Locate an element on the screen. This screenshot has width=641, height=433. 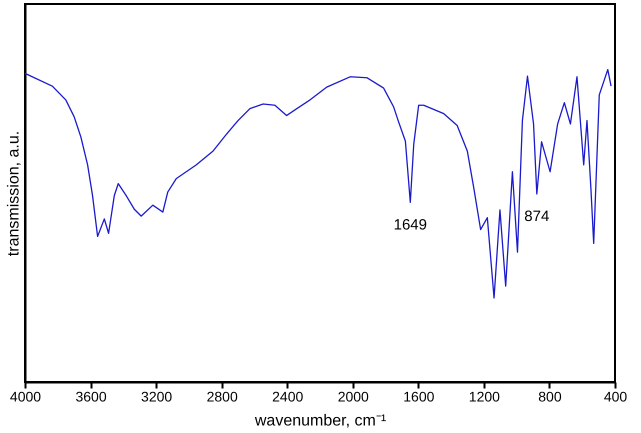
x-tick-label: 400 is located at coordinates (616, 396).